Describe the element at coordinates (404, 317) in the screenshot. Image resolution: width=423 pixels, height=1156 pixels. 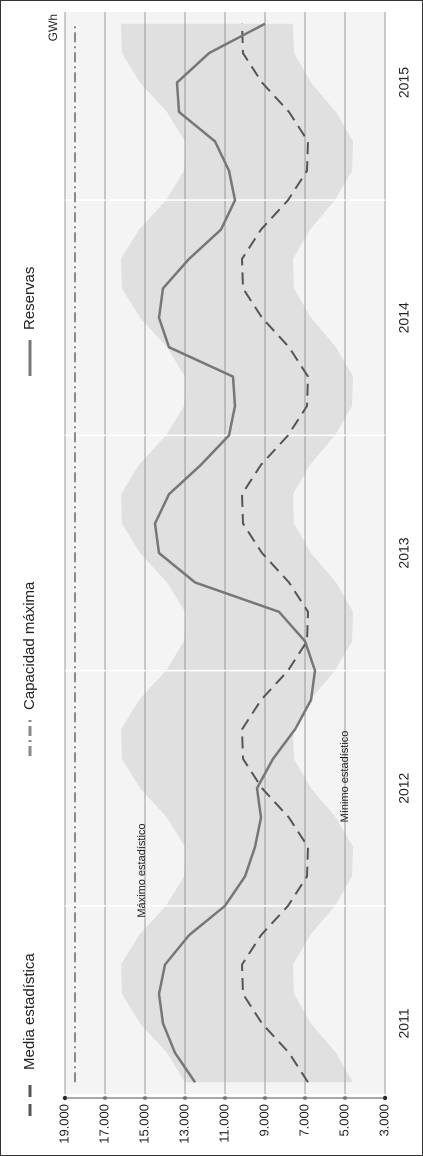
I see `x-tick-label: 2014` at that location.